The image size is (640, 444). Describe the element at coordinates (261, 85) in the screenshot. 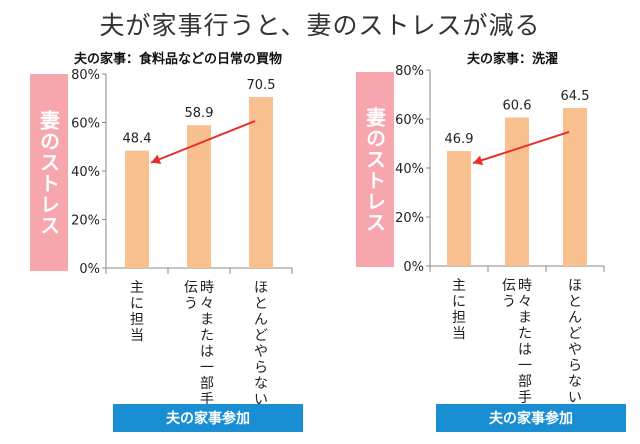

I see `data-label: 70.5` at that location.